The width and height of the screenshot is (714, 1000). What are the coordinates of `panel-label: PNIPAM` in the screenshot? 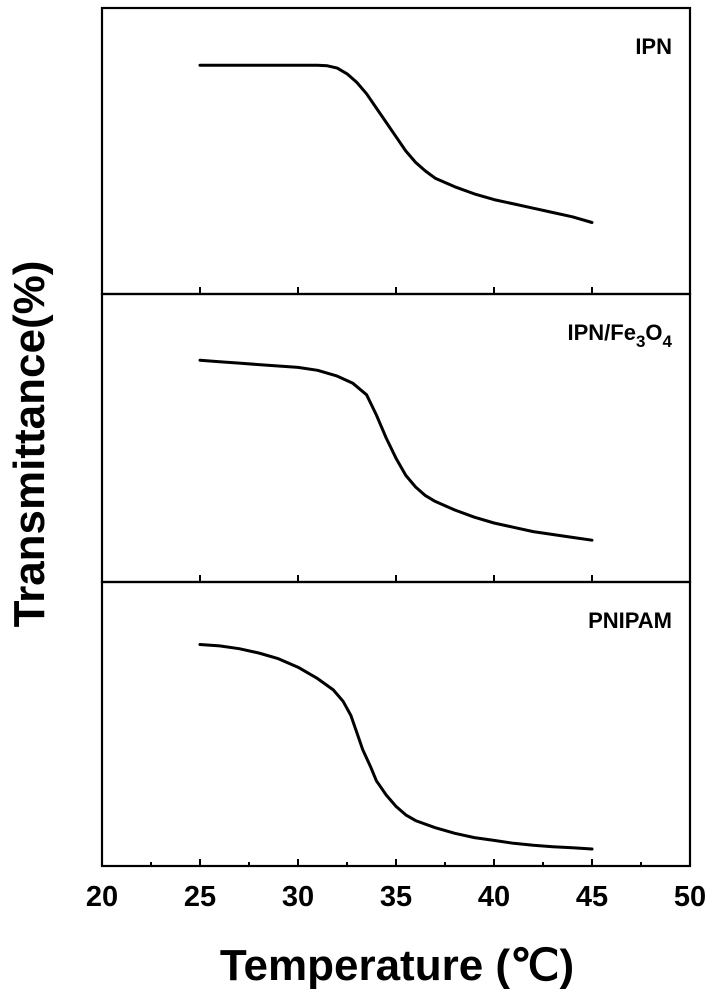 It's located at (630, 620).